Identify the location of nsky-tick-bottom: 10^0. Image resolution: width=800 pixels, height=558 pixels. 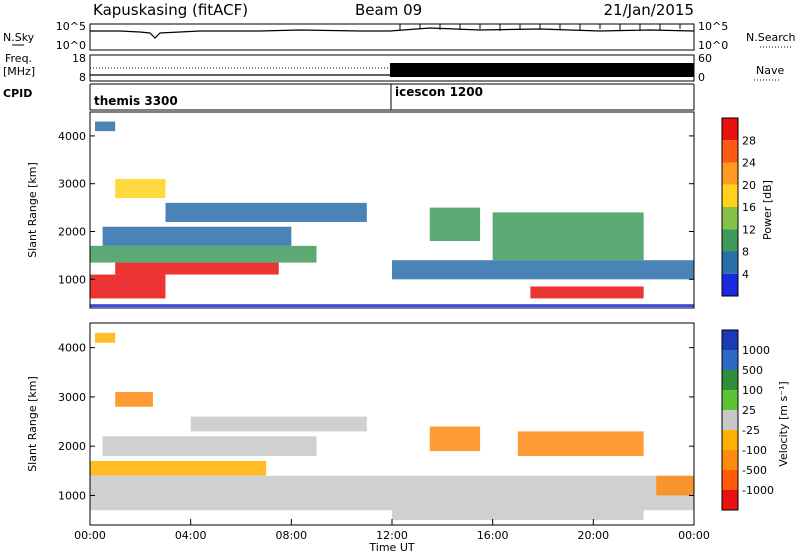
(71, 45).